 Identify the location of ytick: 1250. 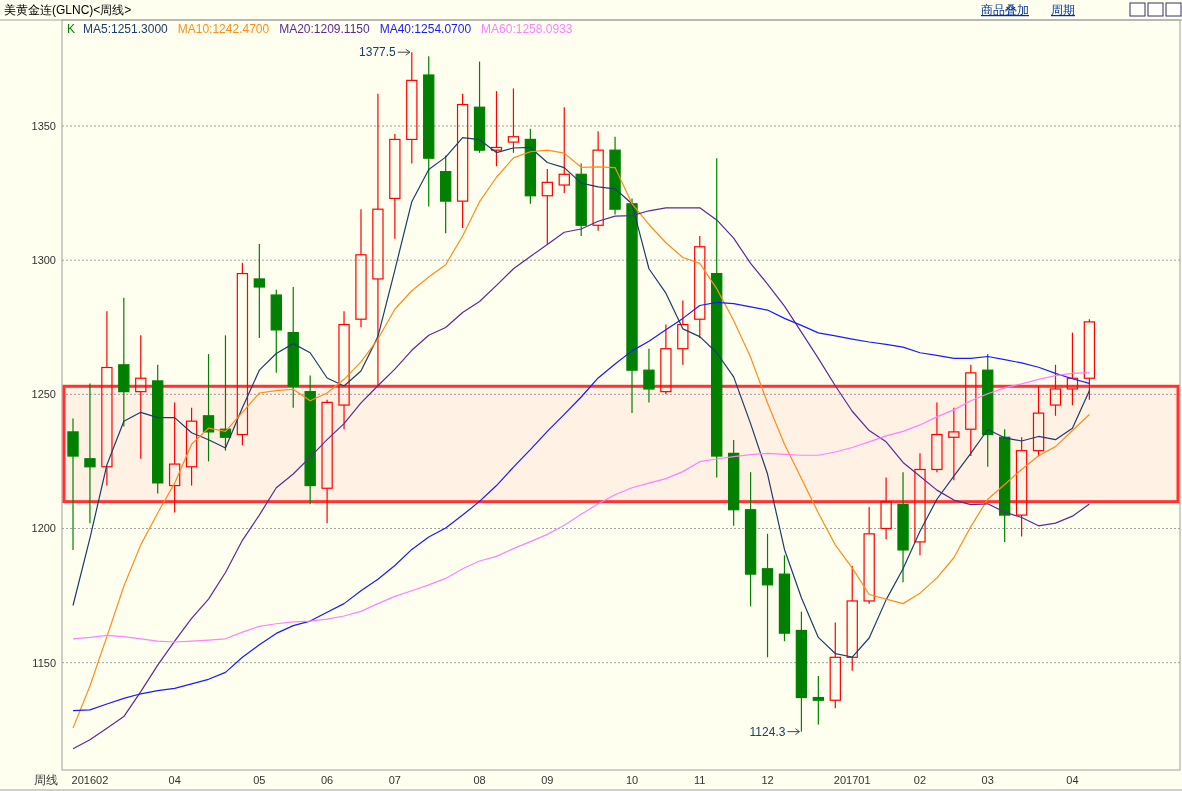
(43, 394).